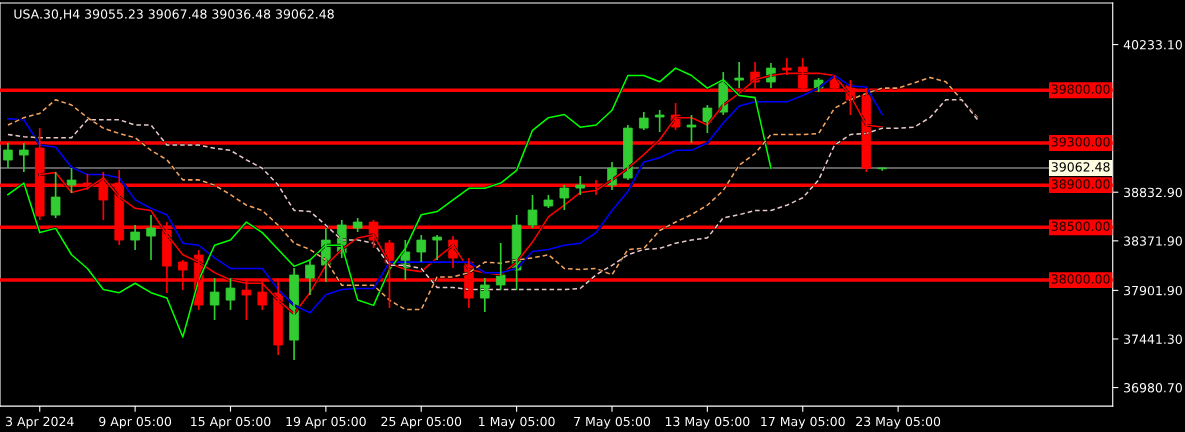  Describe the element at coordinates (1153, 290) in the screenshot. I see `y-tick-label: 37901.90` at that location.